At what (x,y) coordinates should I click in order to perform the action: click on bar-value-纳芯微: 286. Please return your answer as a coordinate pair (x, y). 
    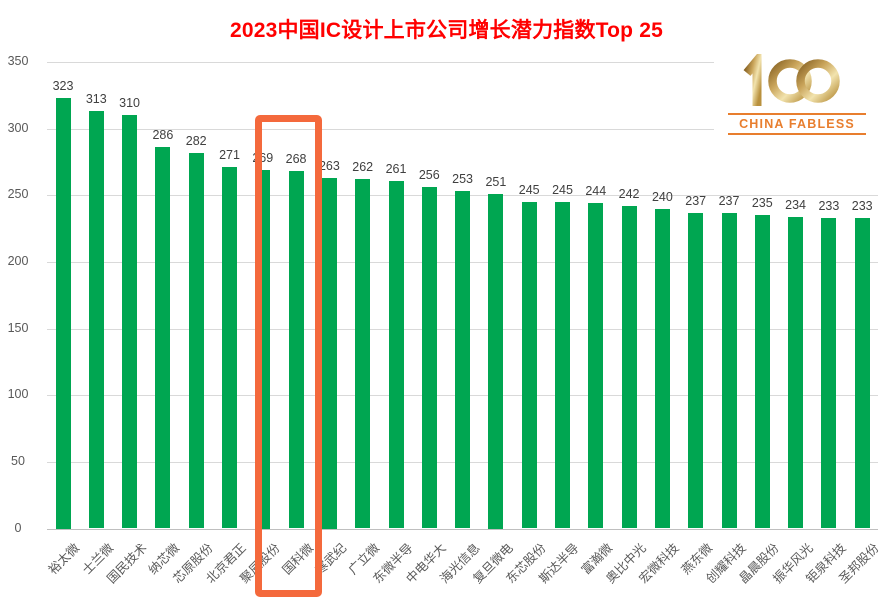
    Looking at the image, I should click on (163, 135).